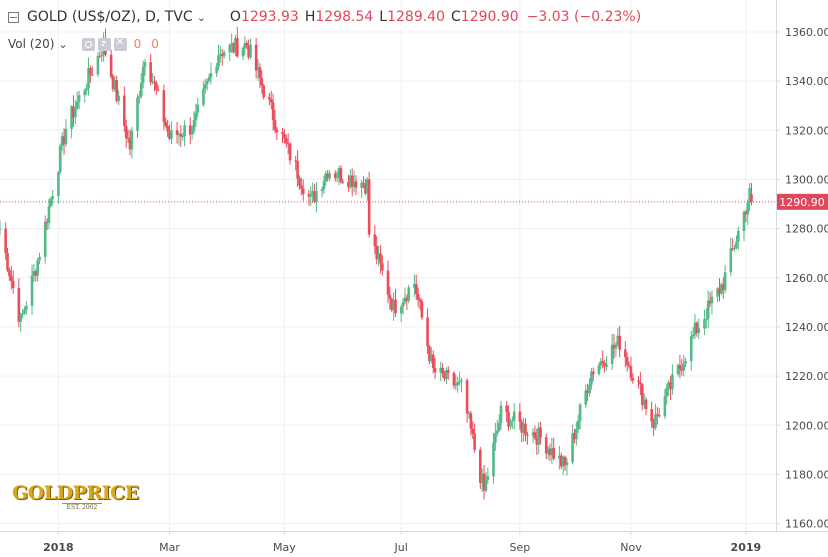 The width and height of the screenshot is (828, 557). What do you see at coordinates (456, 17) in the screenshot?
I see `close-label: C` at bounding box center [456, 17].